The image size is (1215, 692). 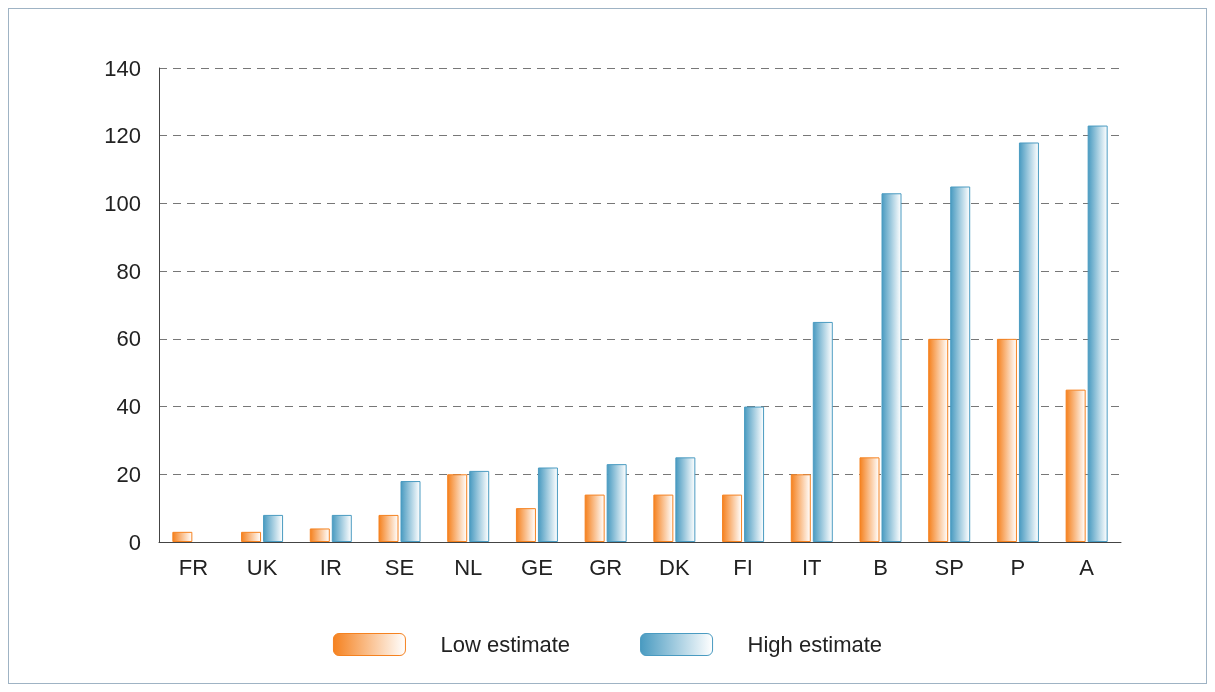 I want to click on x-tick-label: P, so click(x=1018, y=567).